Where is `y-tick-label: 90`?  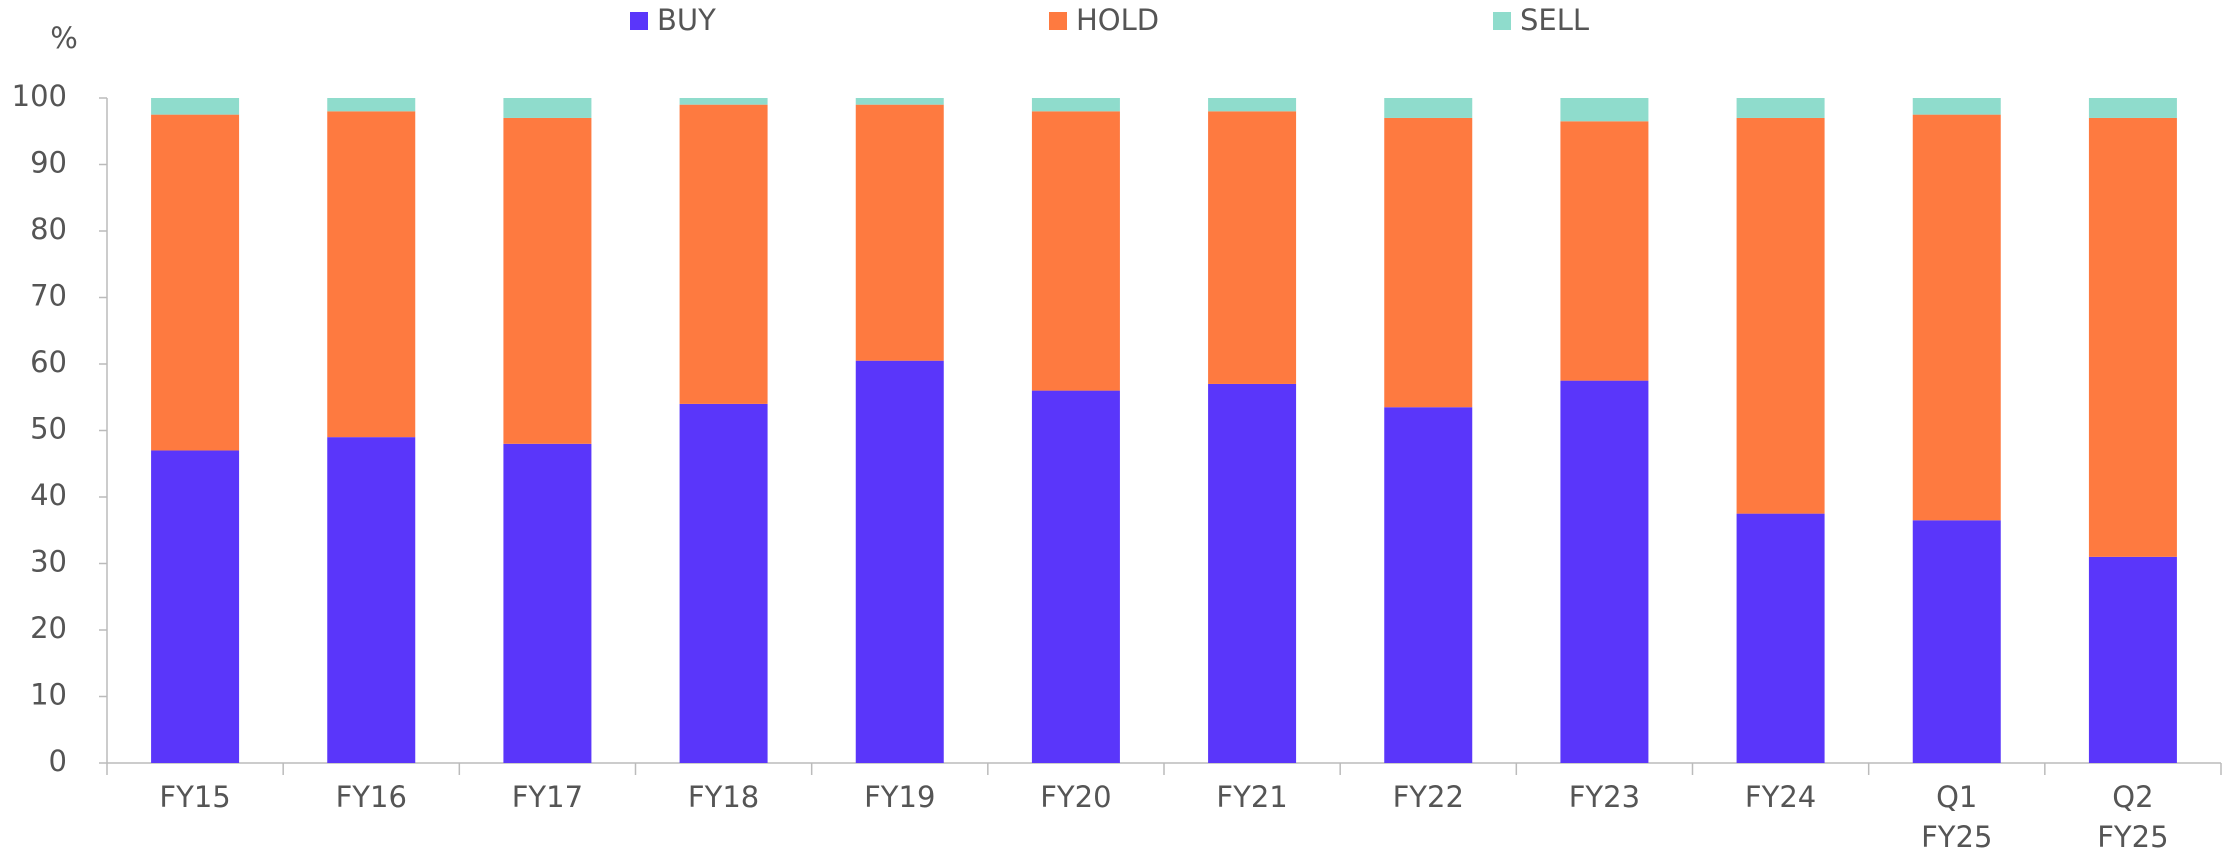 y-tick-label: 90 is located at coordinates (48, 163).